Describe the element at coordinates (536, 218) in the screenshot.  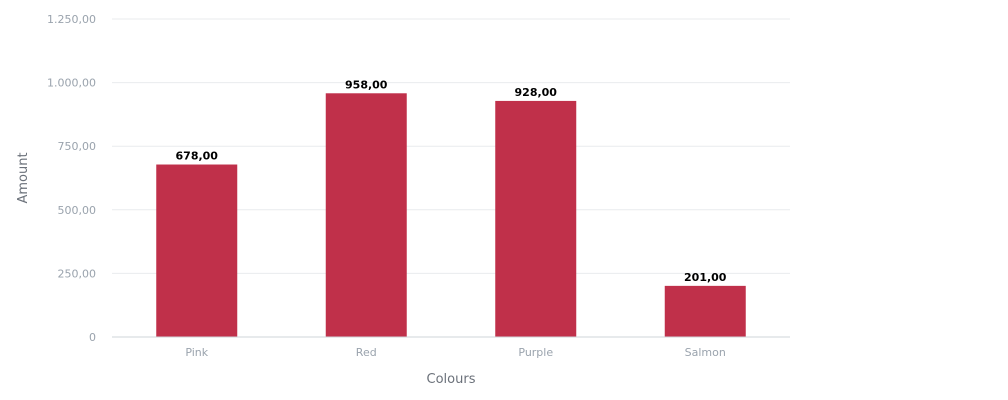
I see `bar-purple` at that location.